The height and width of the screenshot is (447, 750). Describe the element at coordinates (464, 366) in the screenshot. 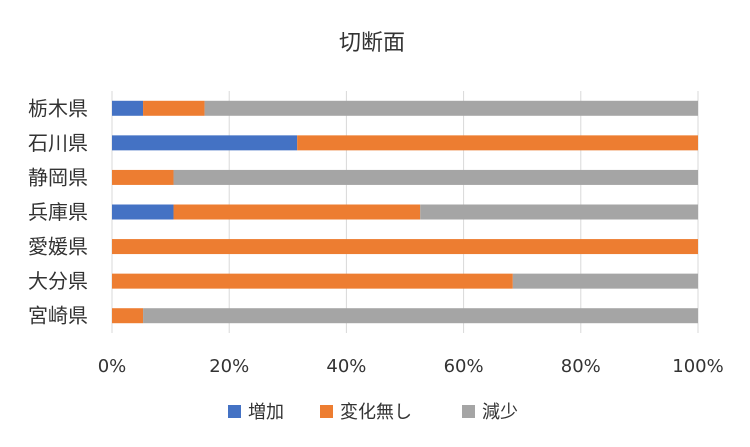

I see `x-tick-label: 60%` at that location.